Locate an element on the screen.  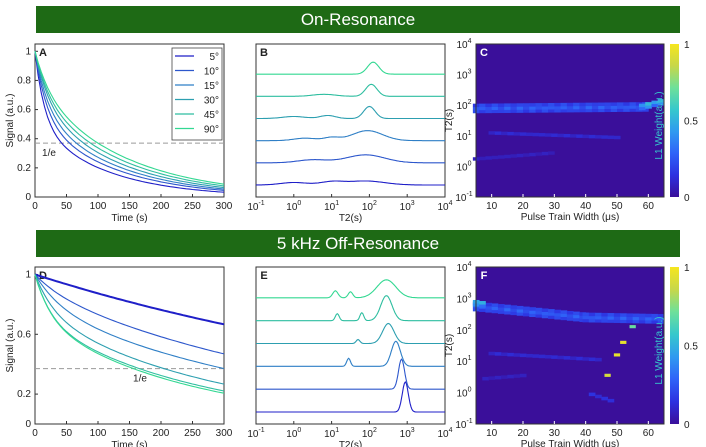
panel-f-label: F is located at coordinates (484, 276).